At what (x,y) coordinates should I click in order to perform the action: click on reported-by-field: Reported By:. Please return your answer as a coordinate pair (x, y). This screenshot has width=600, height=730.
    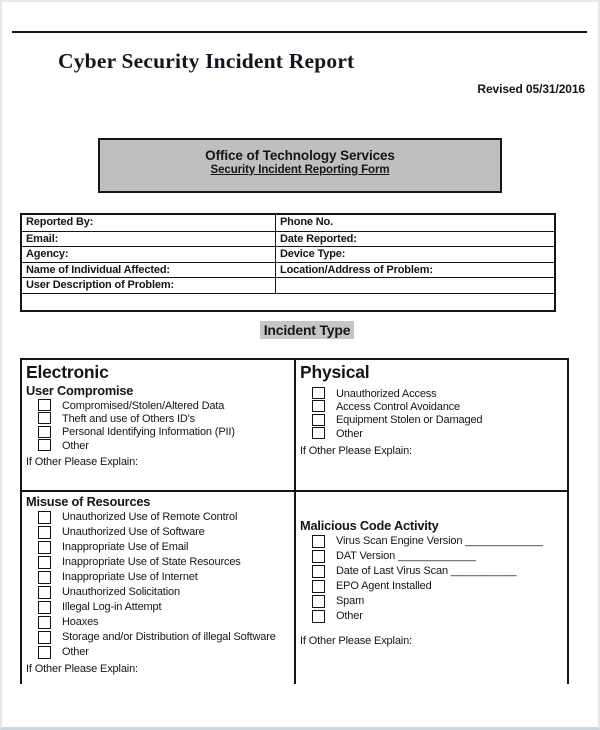
    Looking at the image, I should click on (149, 223).